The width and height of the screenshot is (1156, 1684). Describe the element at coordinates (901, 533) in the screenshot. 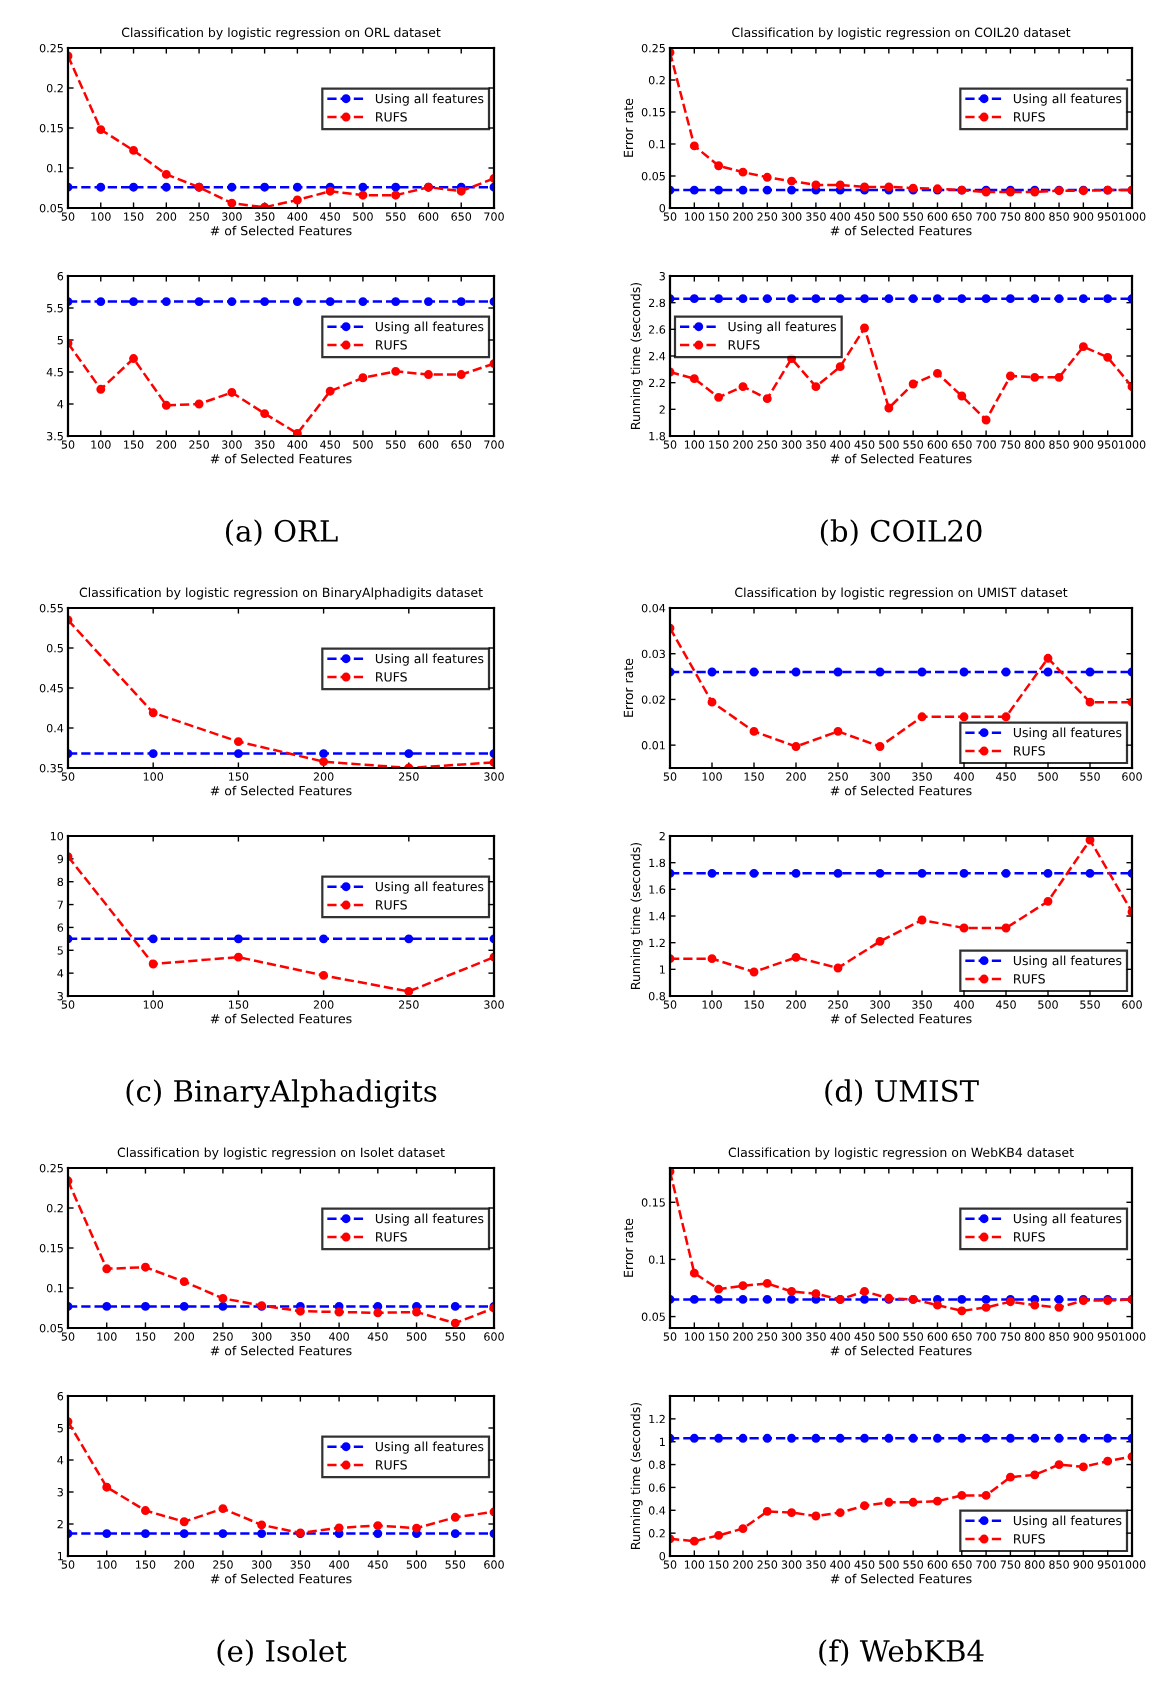

I see `text: (b) COIL20` at that location.